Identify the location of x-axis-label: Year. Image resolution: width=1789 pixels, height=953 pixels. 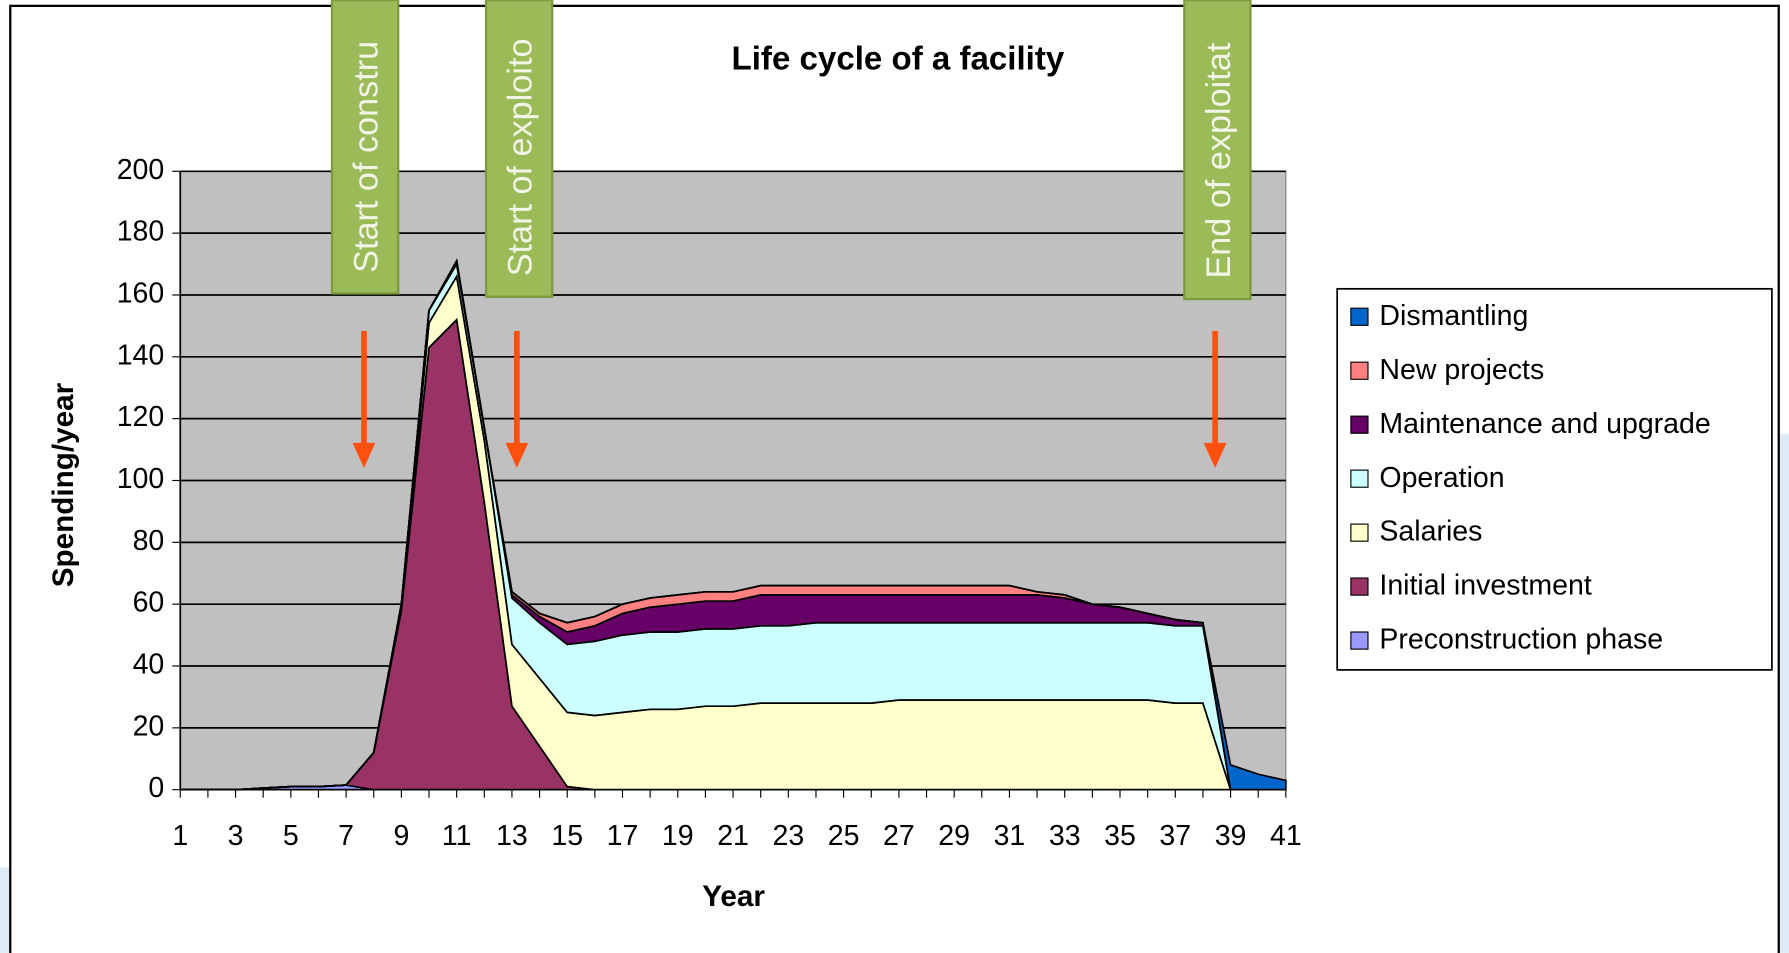
(733, 896).